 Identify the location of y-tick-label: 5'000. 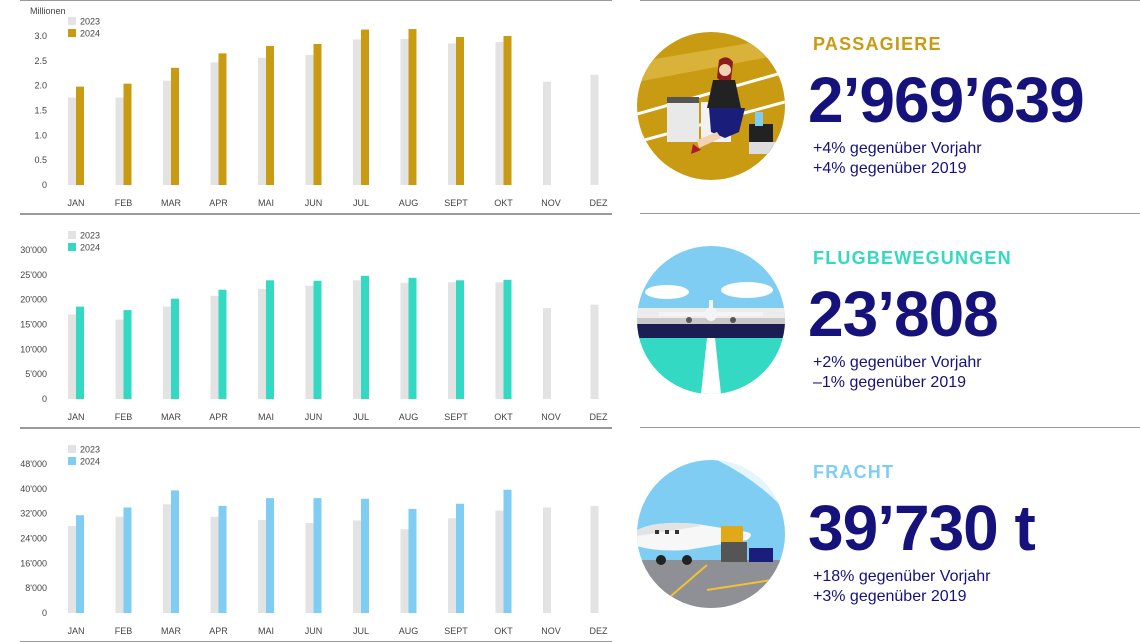
(36, 374).